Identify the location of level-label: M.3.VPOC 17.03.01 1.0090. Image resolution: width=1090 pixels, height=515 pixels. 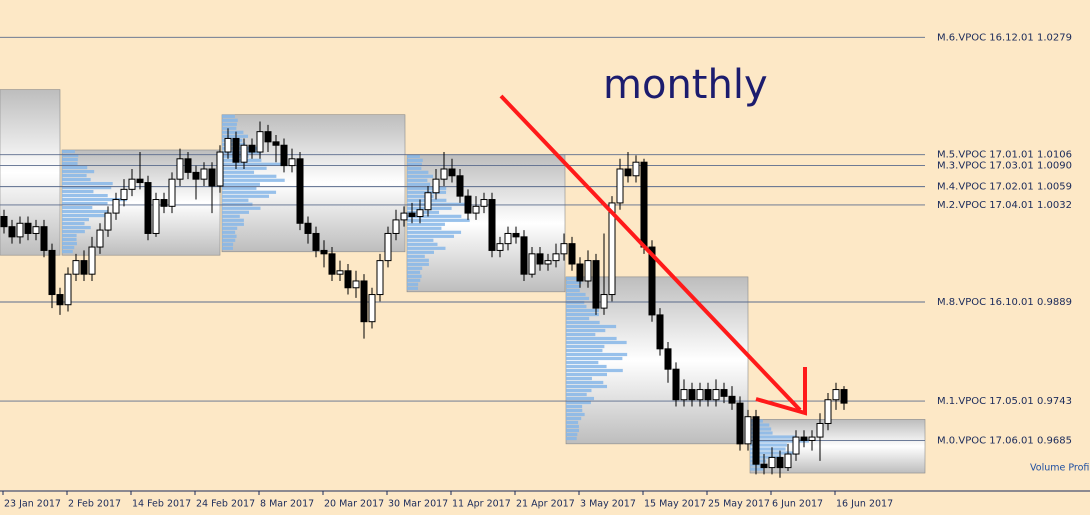
(1004, 166).